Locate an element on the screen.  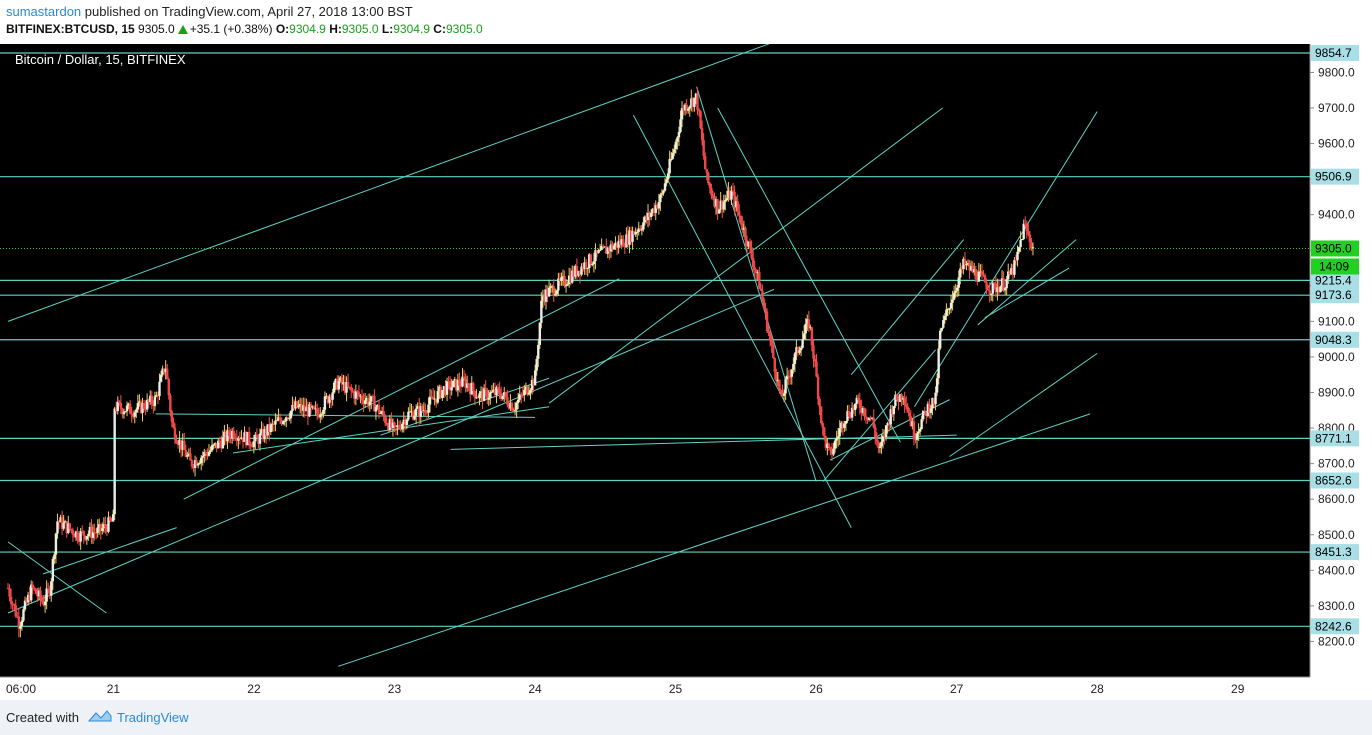
level-tag-text: 9215.4 is located at coordinates (1333, 280).